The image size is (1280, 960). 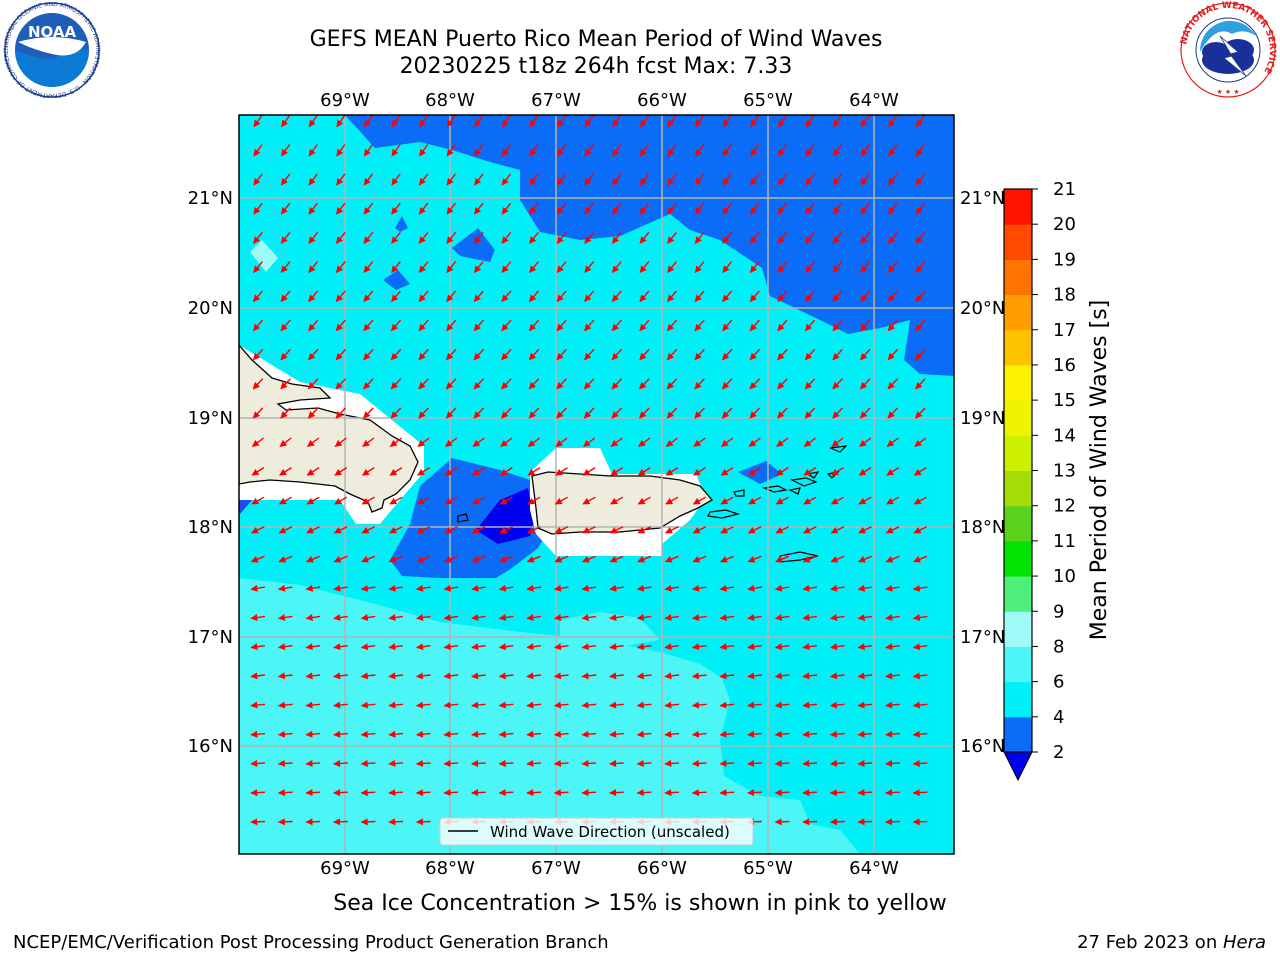 I want to click on lat-tick-right: 21°N, so click(x=982, y=198).